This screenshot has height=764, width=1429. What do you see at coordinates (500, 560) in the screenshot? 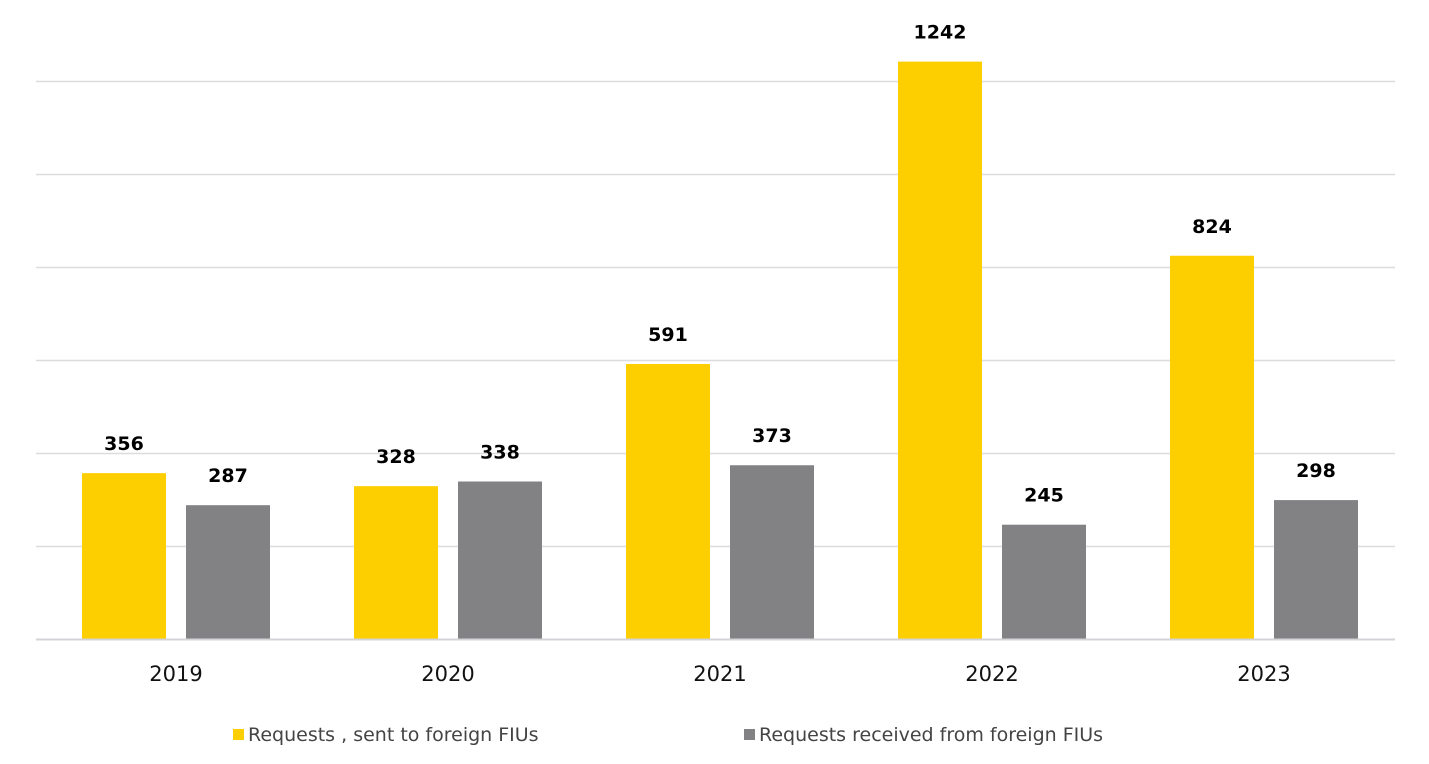
I see `bar-received-2020` at bounding box center [500, 560].